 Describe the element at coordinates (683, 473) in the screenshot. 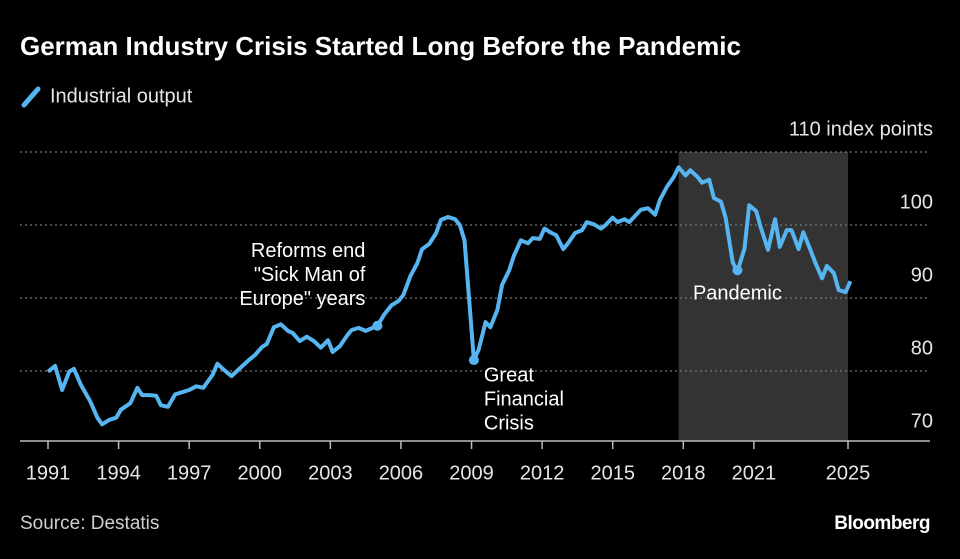

I see `x-tick-label: 2018` at that location.